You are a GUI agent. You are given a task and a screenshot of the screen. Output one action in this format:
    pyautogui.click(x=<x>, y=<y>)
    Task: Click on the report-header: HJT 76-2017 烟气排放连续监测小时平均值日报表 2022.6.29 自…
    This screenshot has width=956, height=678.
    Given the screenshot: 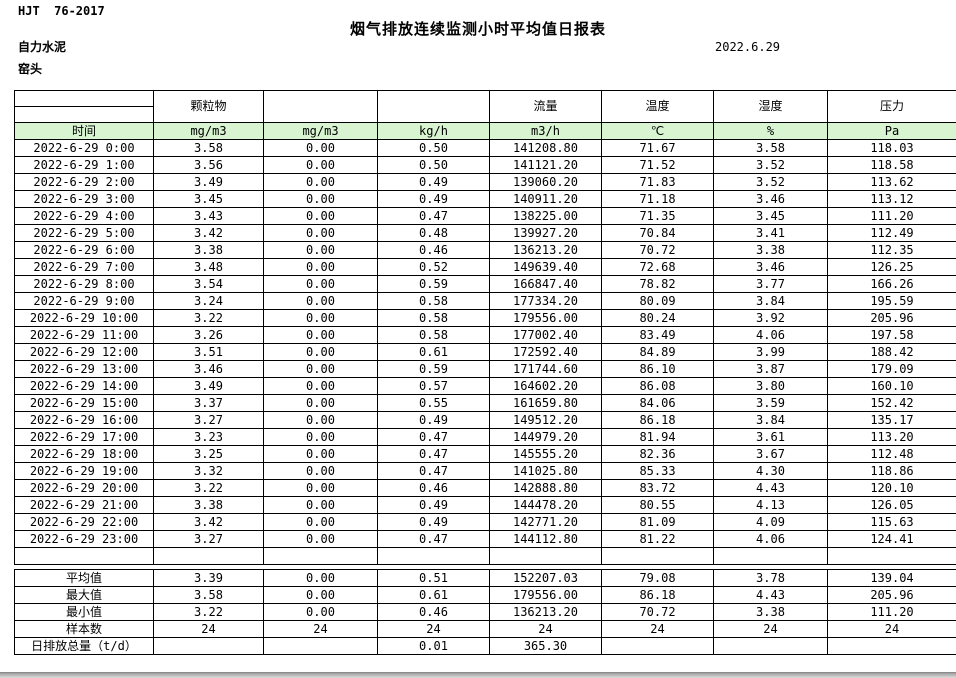 What is the action you would take?
    pyautogui.click(x=478, y=45)
    